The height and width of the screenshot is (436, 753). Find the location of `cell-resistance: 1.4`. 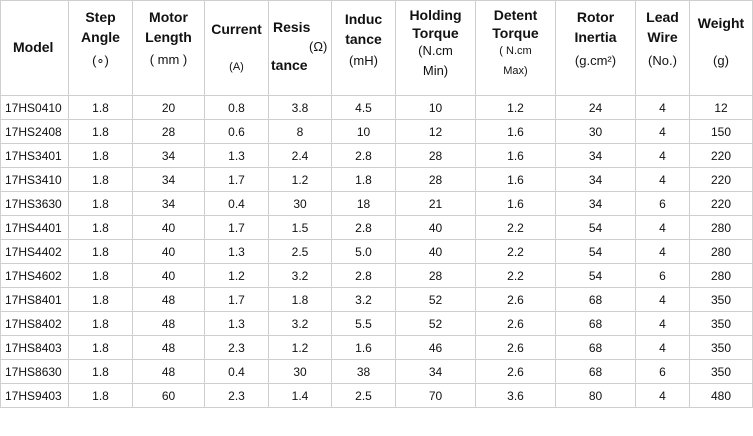

cell-resistance: 1.4 is located at coordinates (300, 395).